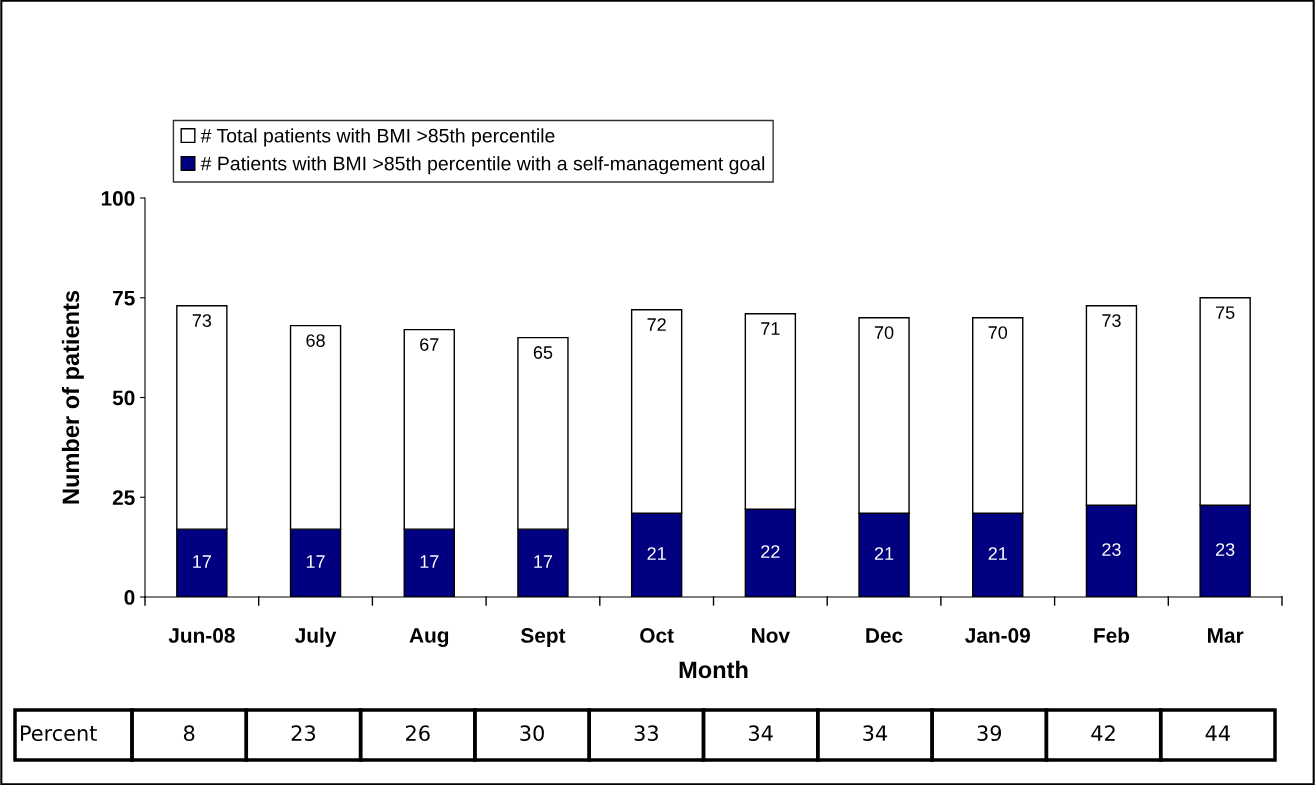  Describe the element at coordinates (1217, 733) in the screenshot. I see `text: 44` at that location.